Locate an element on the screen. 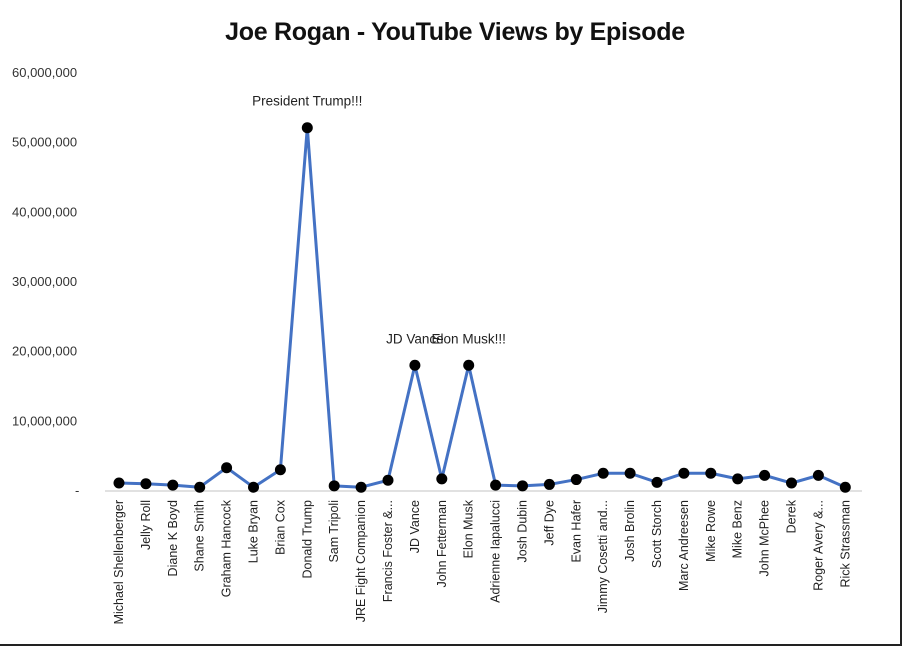  x-tick-label: Diane K Boyd is located at coordinates (173, 538).